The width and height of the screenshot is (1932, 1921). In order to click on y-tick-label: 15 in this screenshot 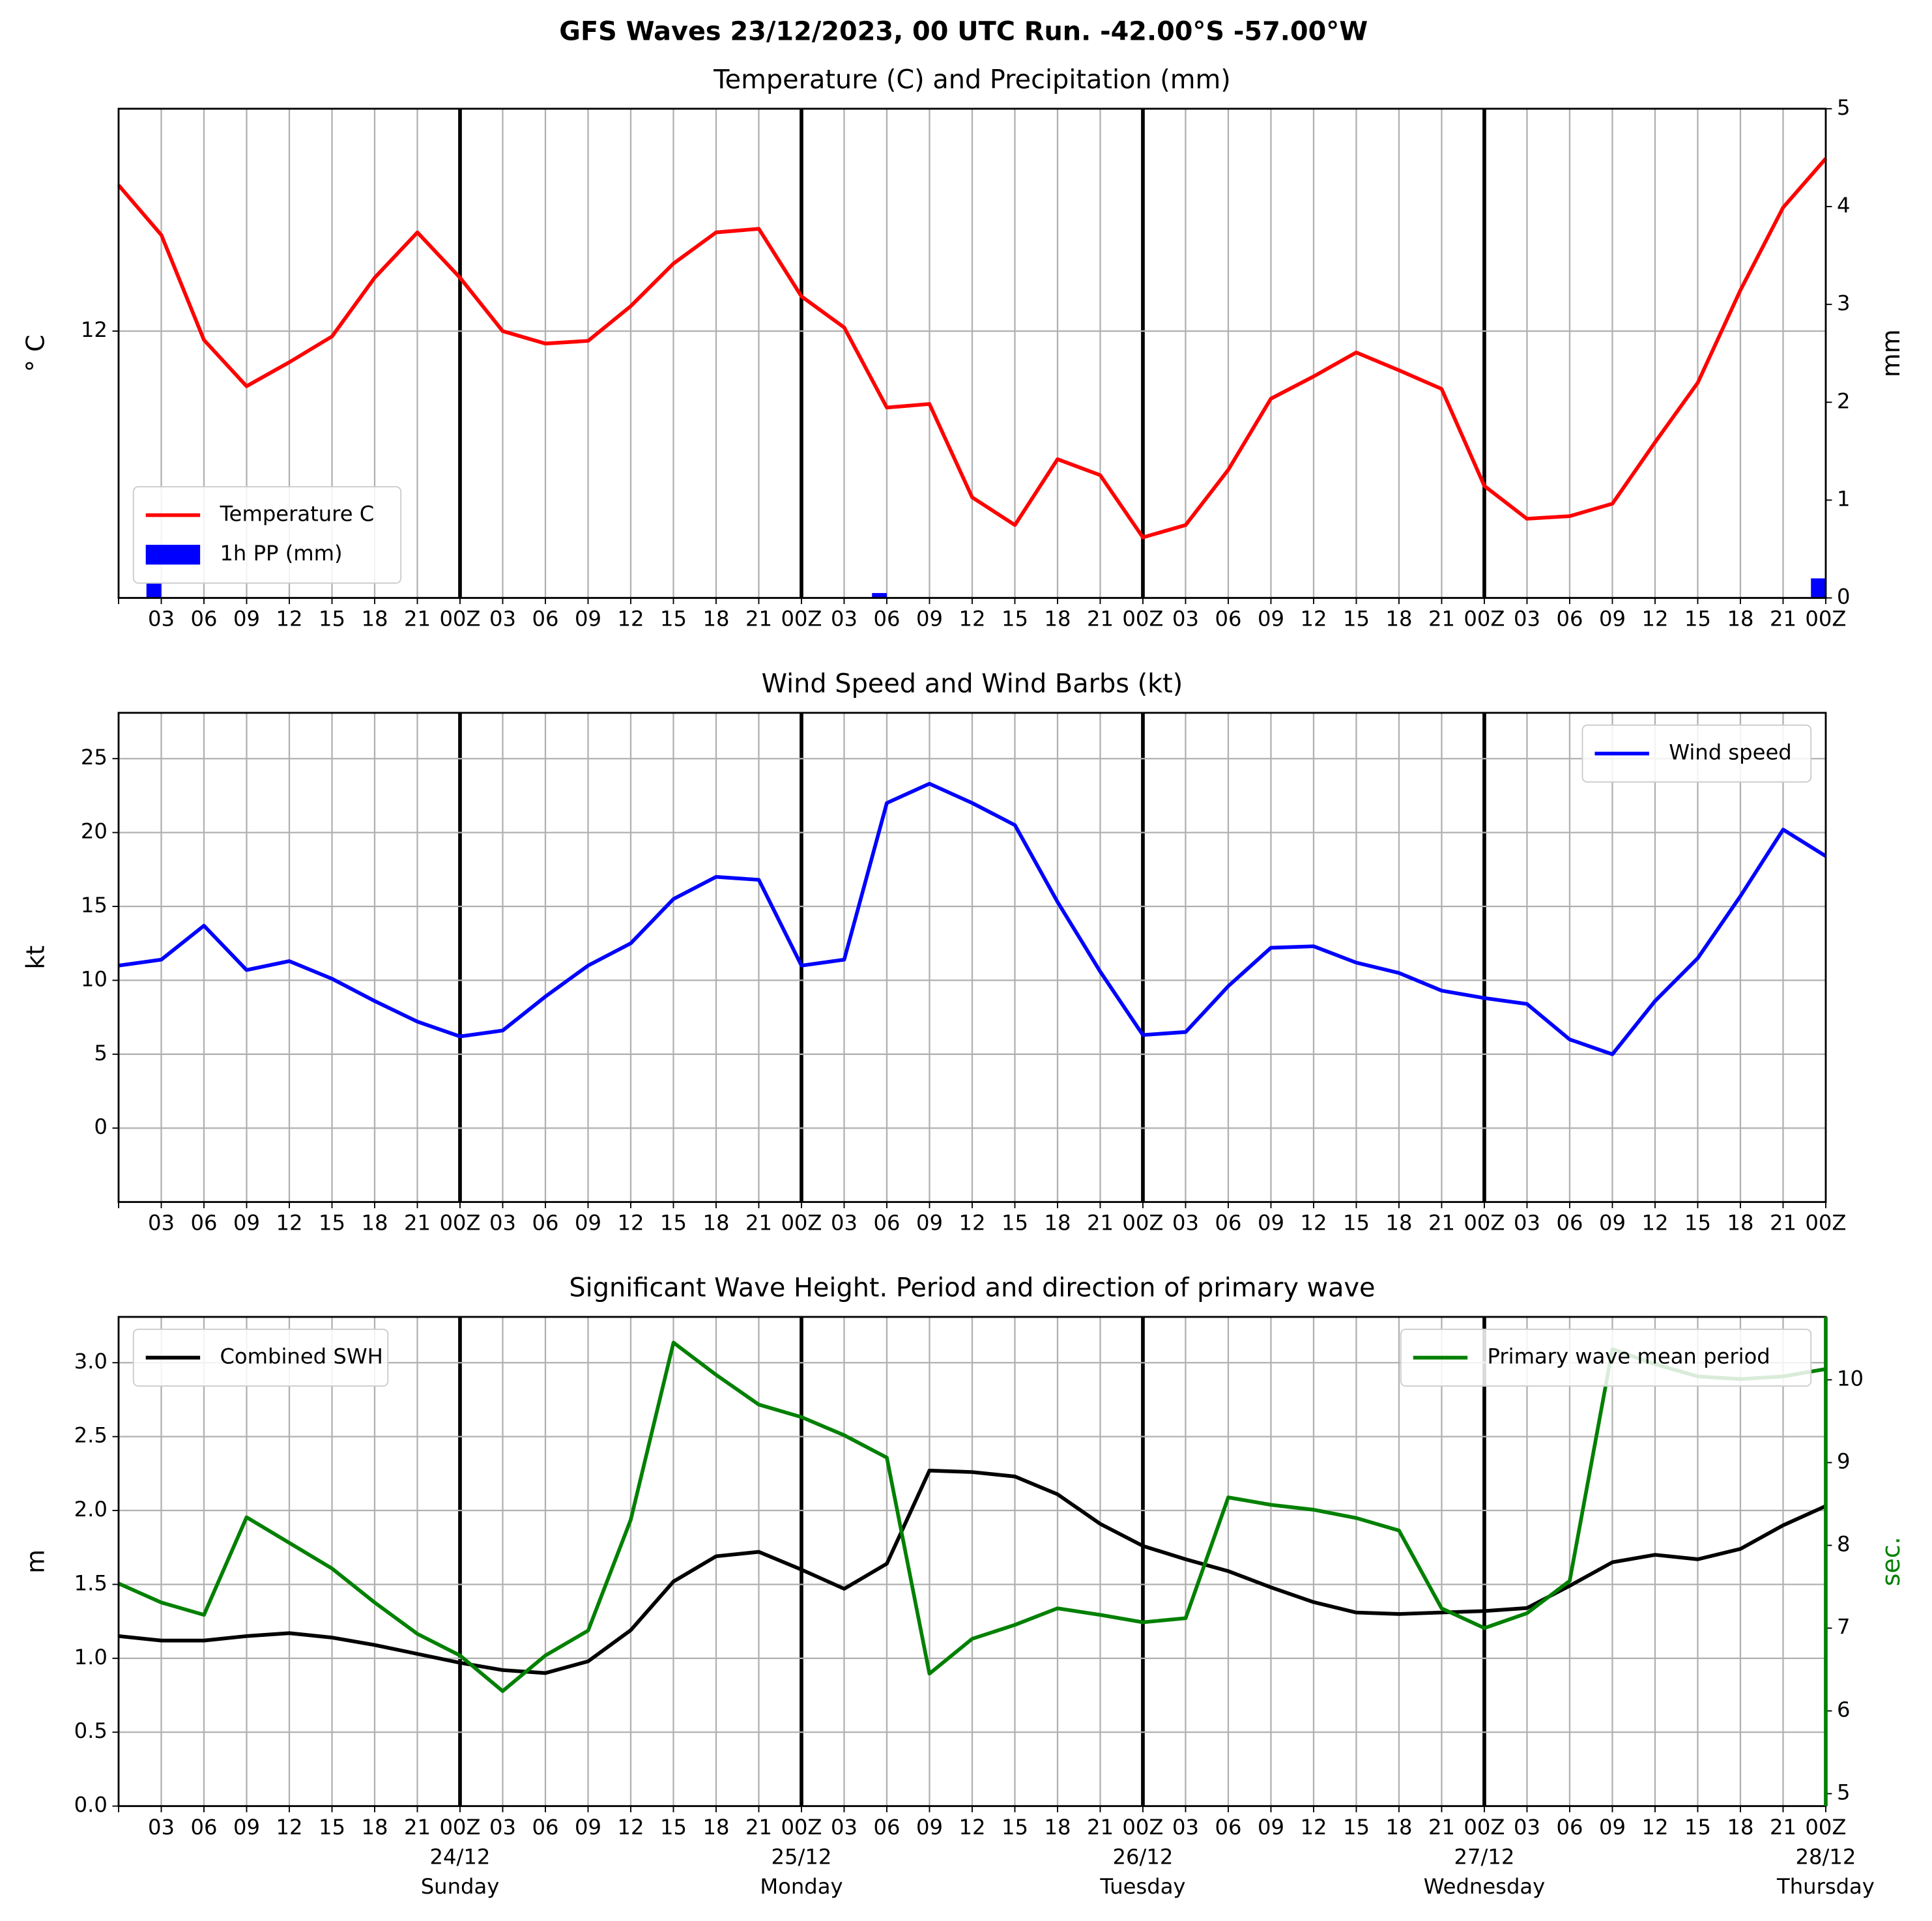, I will do `click(94, 905)`.